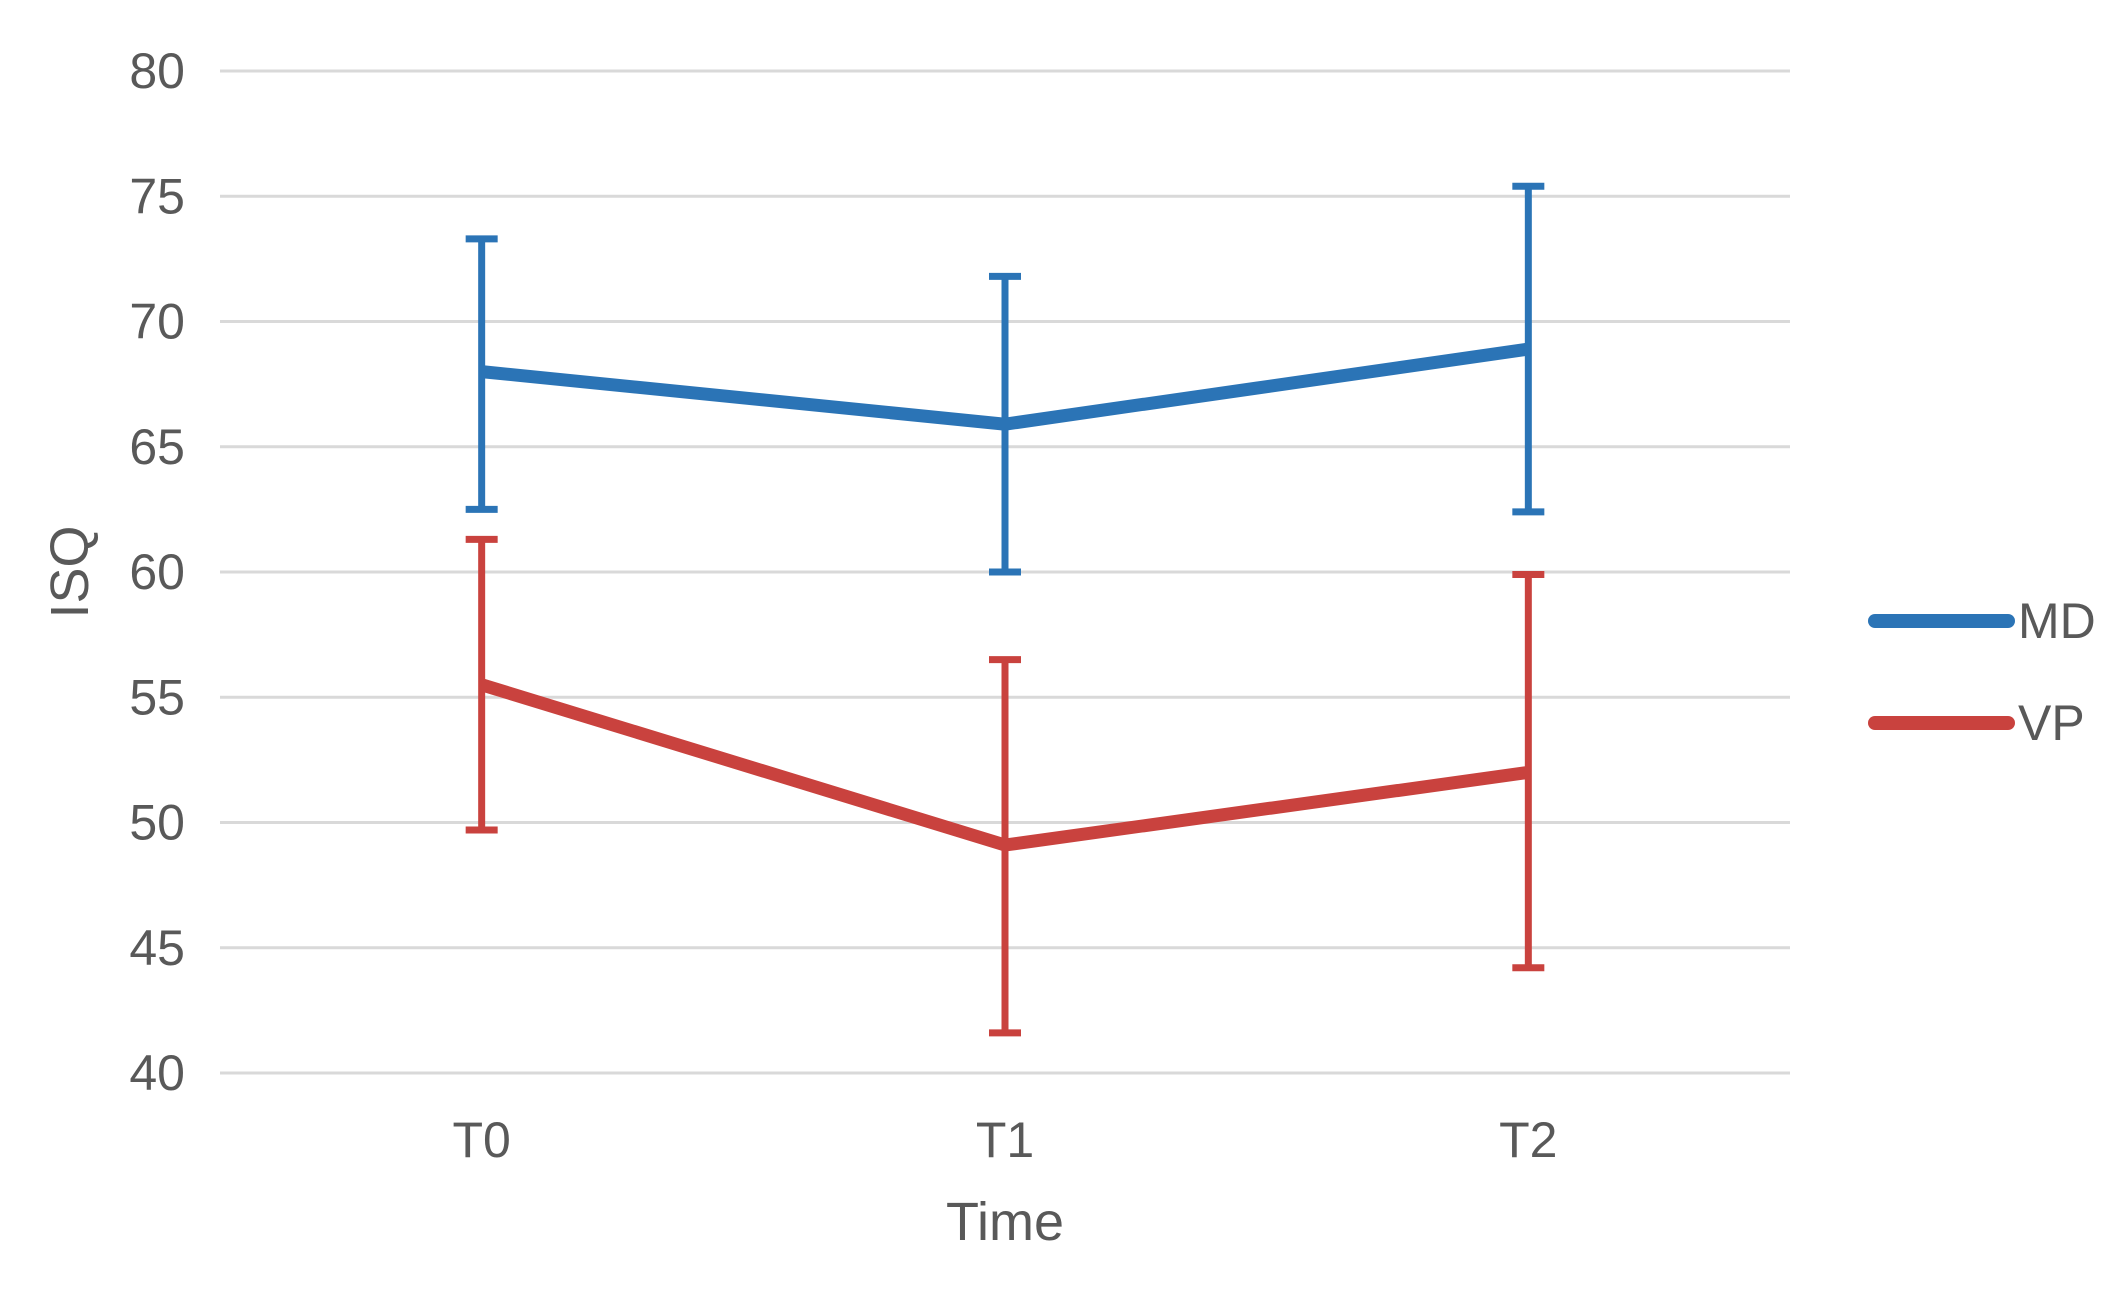  Describe the element at coordinates (157, 697) in the screenshot. I see `y-tick-label: 55` at that location.